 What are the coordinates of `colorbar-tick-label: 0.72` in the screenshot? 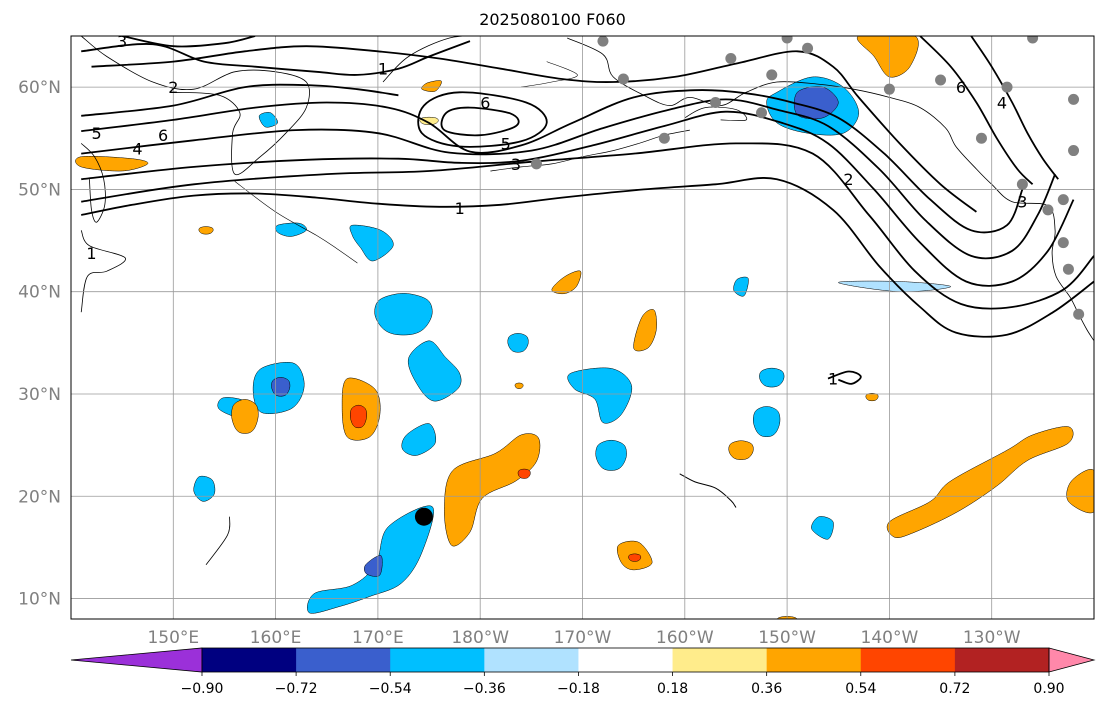 It's located at (954, 689).